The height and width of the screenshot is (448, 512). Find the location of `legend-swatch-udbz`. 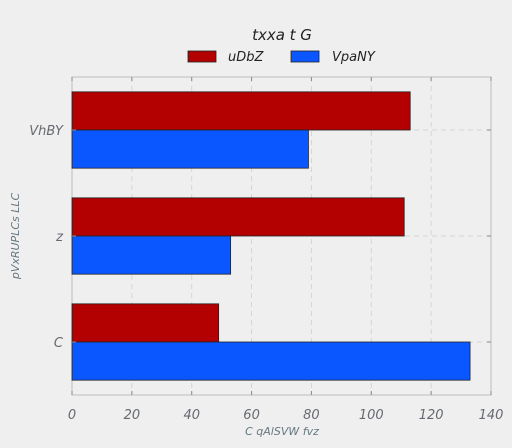

legend-swatch-udbz is located at coordinates (202, 56).